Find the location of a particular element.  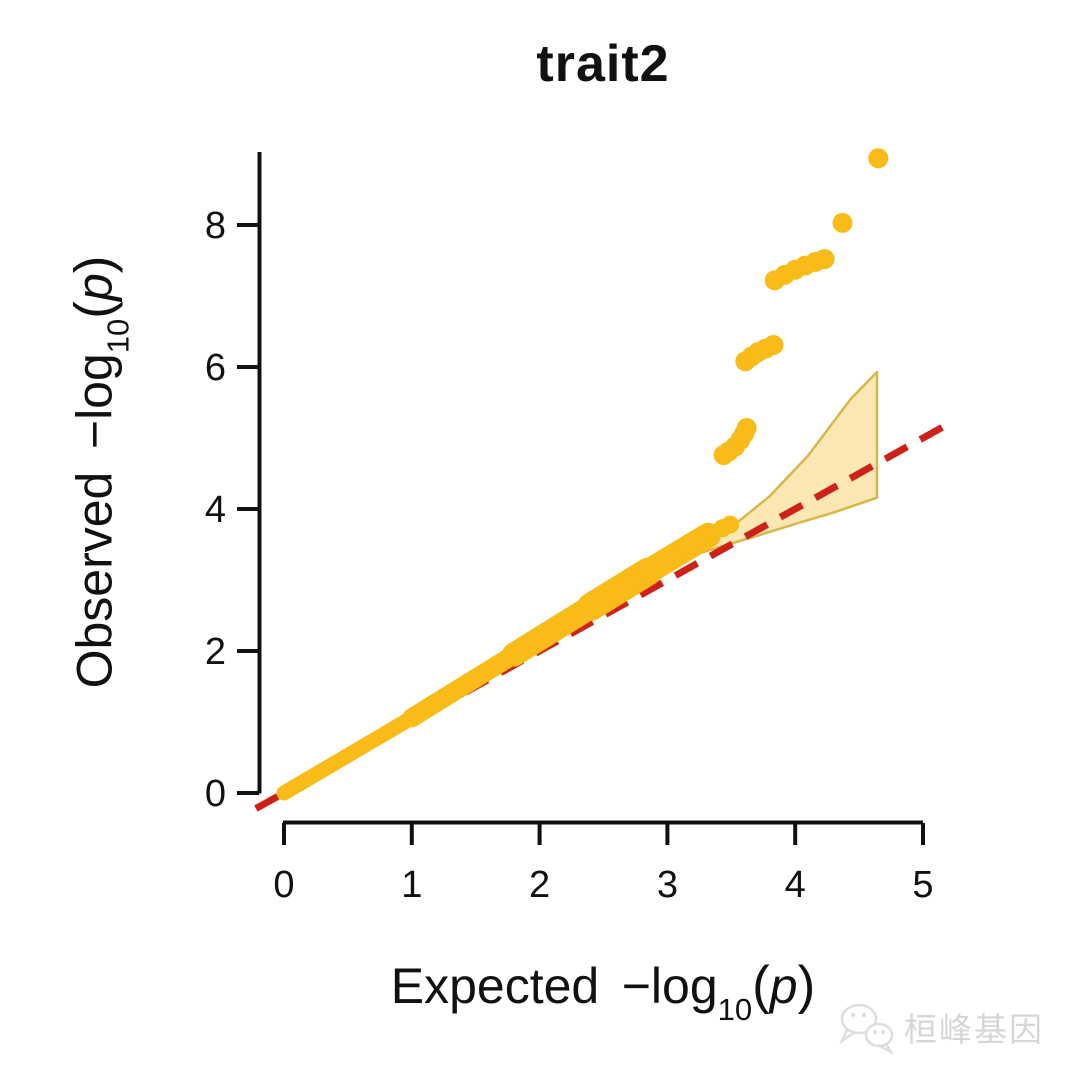

x-axis-tick-label: 4 is located at coordinates (795, 885).